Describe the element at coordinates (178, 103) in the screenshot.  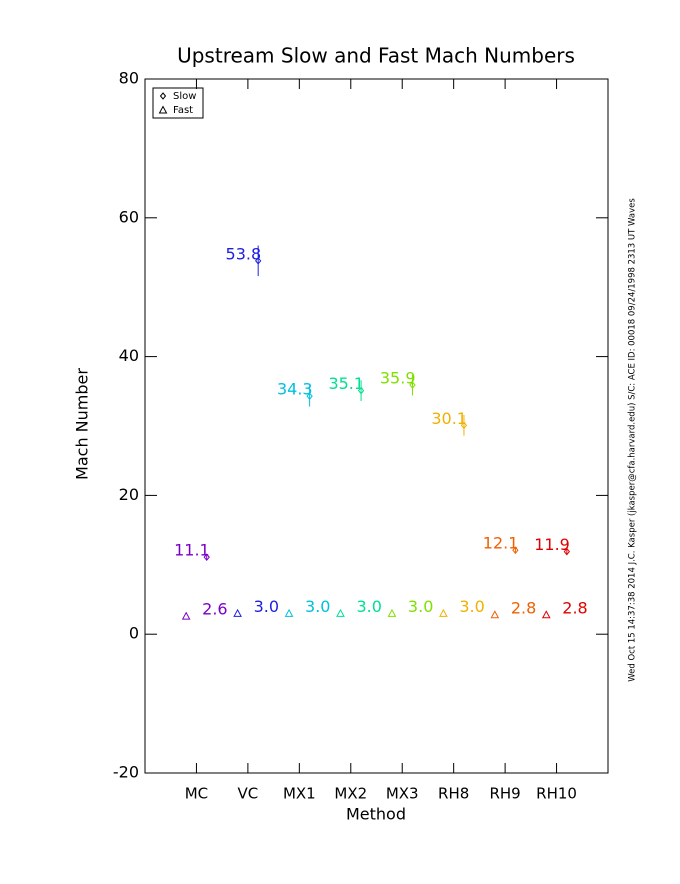
I see `legend-box` at that location.